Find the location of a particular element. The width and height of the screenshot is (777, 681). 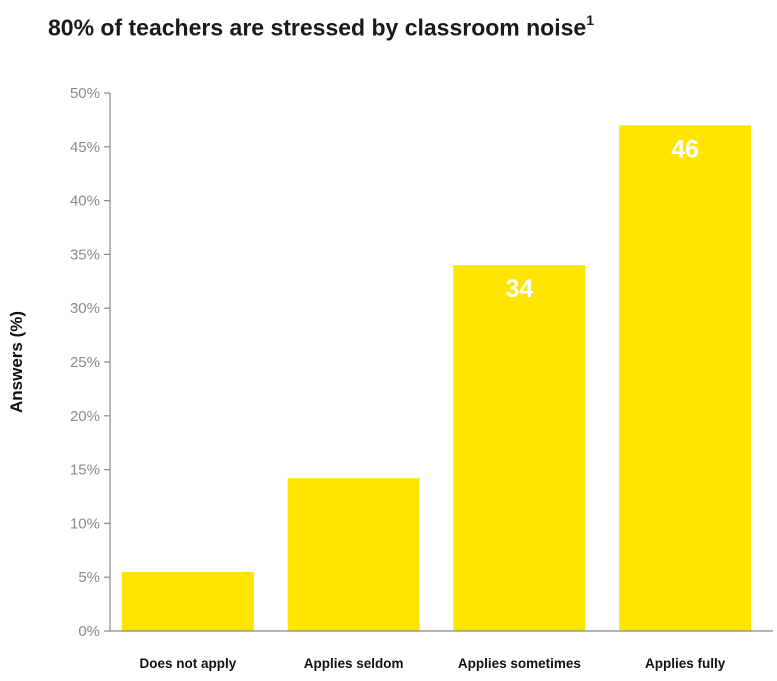

x-tick-label: Does not apply is located at coordinates (187, 663).